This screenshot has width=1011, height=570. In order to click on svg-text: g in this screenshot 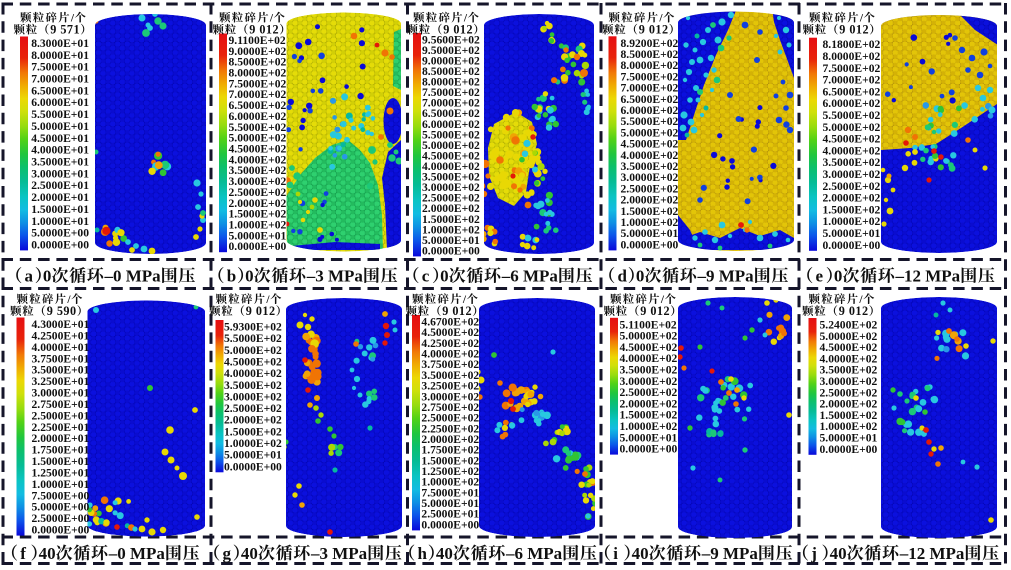, I will do `click(227, 553)`.